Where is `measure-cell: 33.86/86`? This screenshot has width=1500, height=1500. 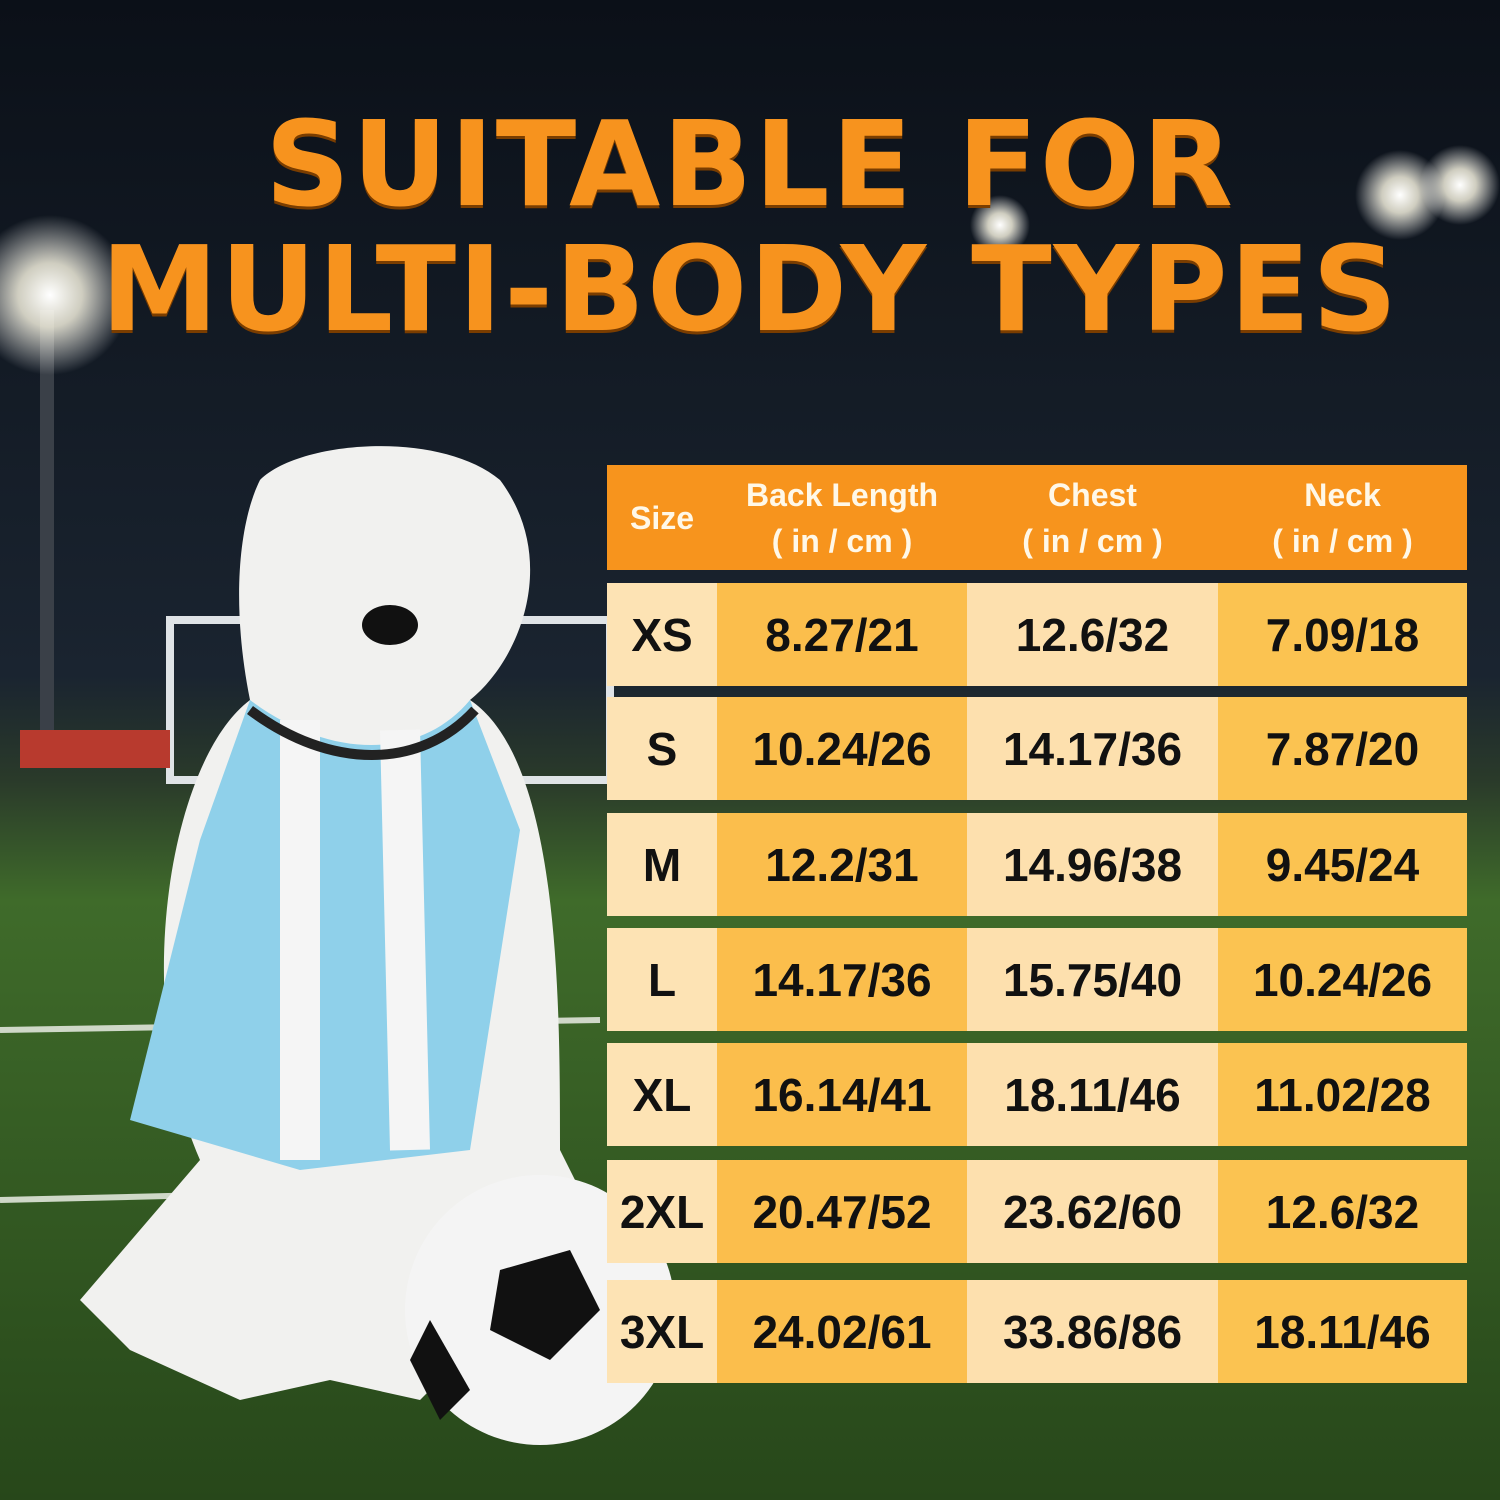 measure-cell: 33.86/86 is located at coordinates (1092, 1331).